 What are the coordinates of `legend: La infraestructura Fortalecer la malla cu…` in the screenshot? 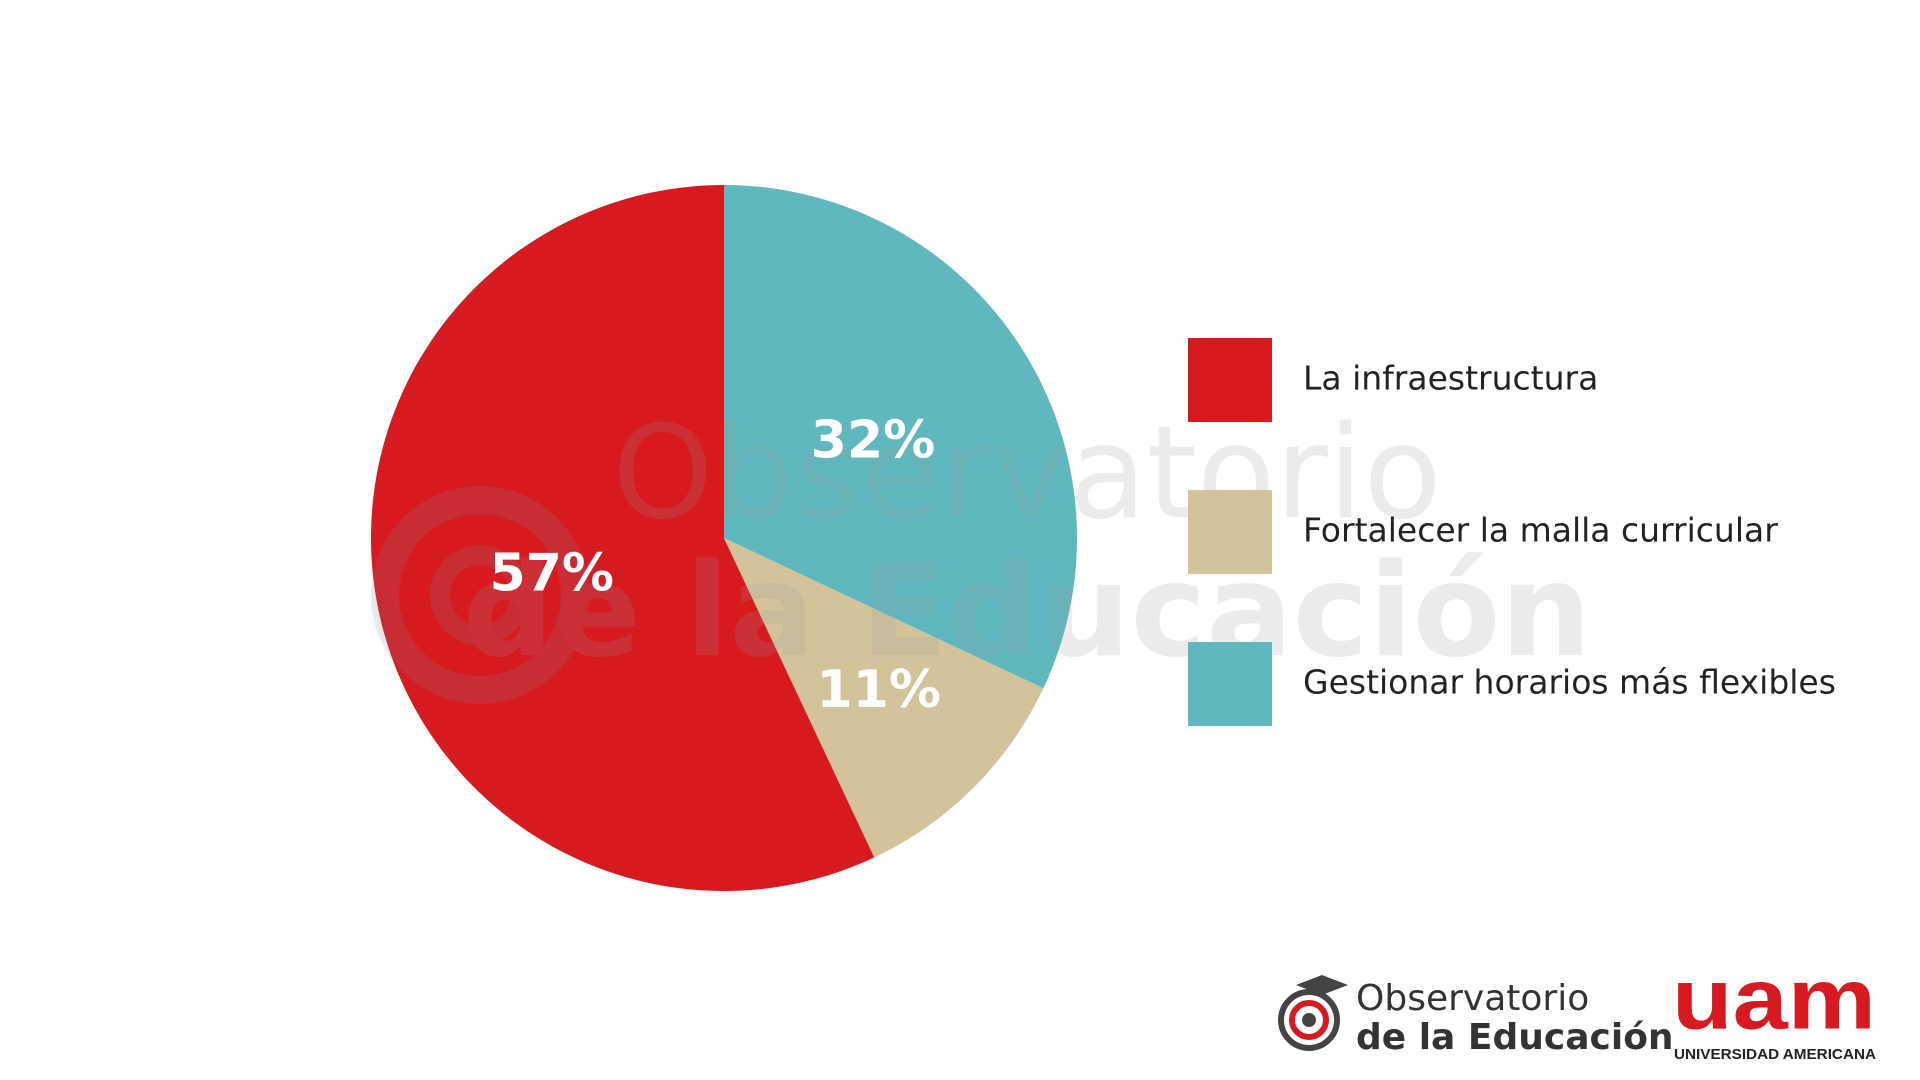 It's located at (1512, 532).